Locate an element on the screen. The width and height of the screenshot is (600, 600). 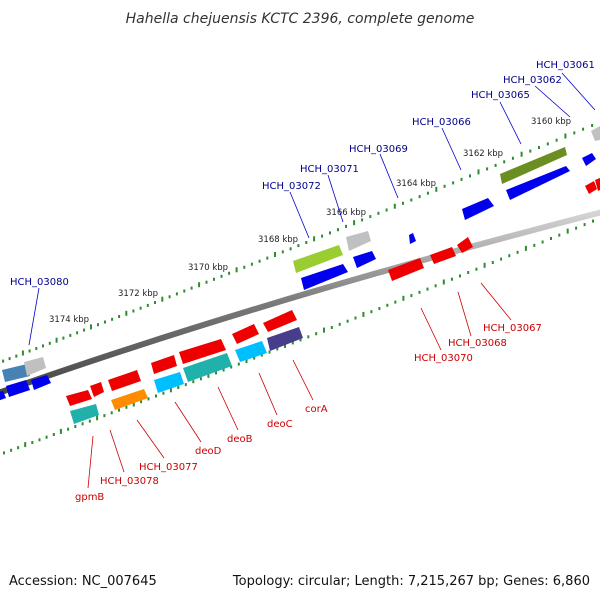
gene-label: HCH_03068 is located at coordinates (477, 343).